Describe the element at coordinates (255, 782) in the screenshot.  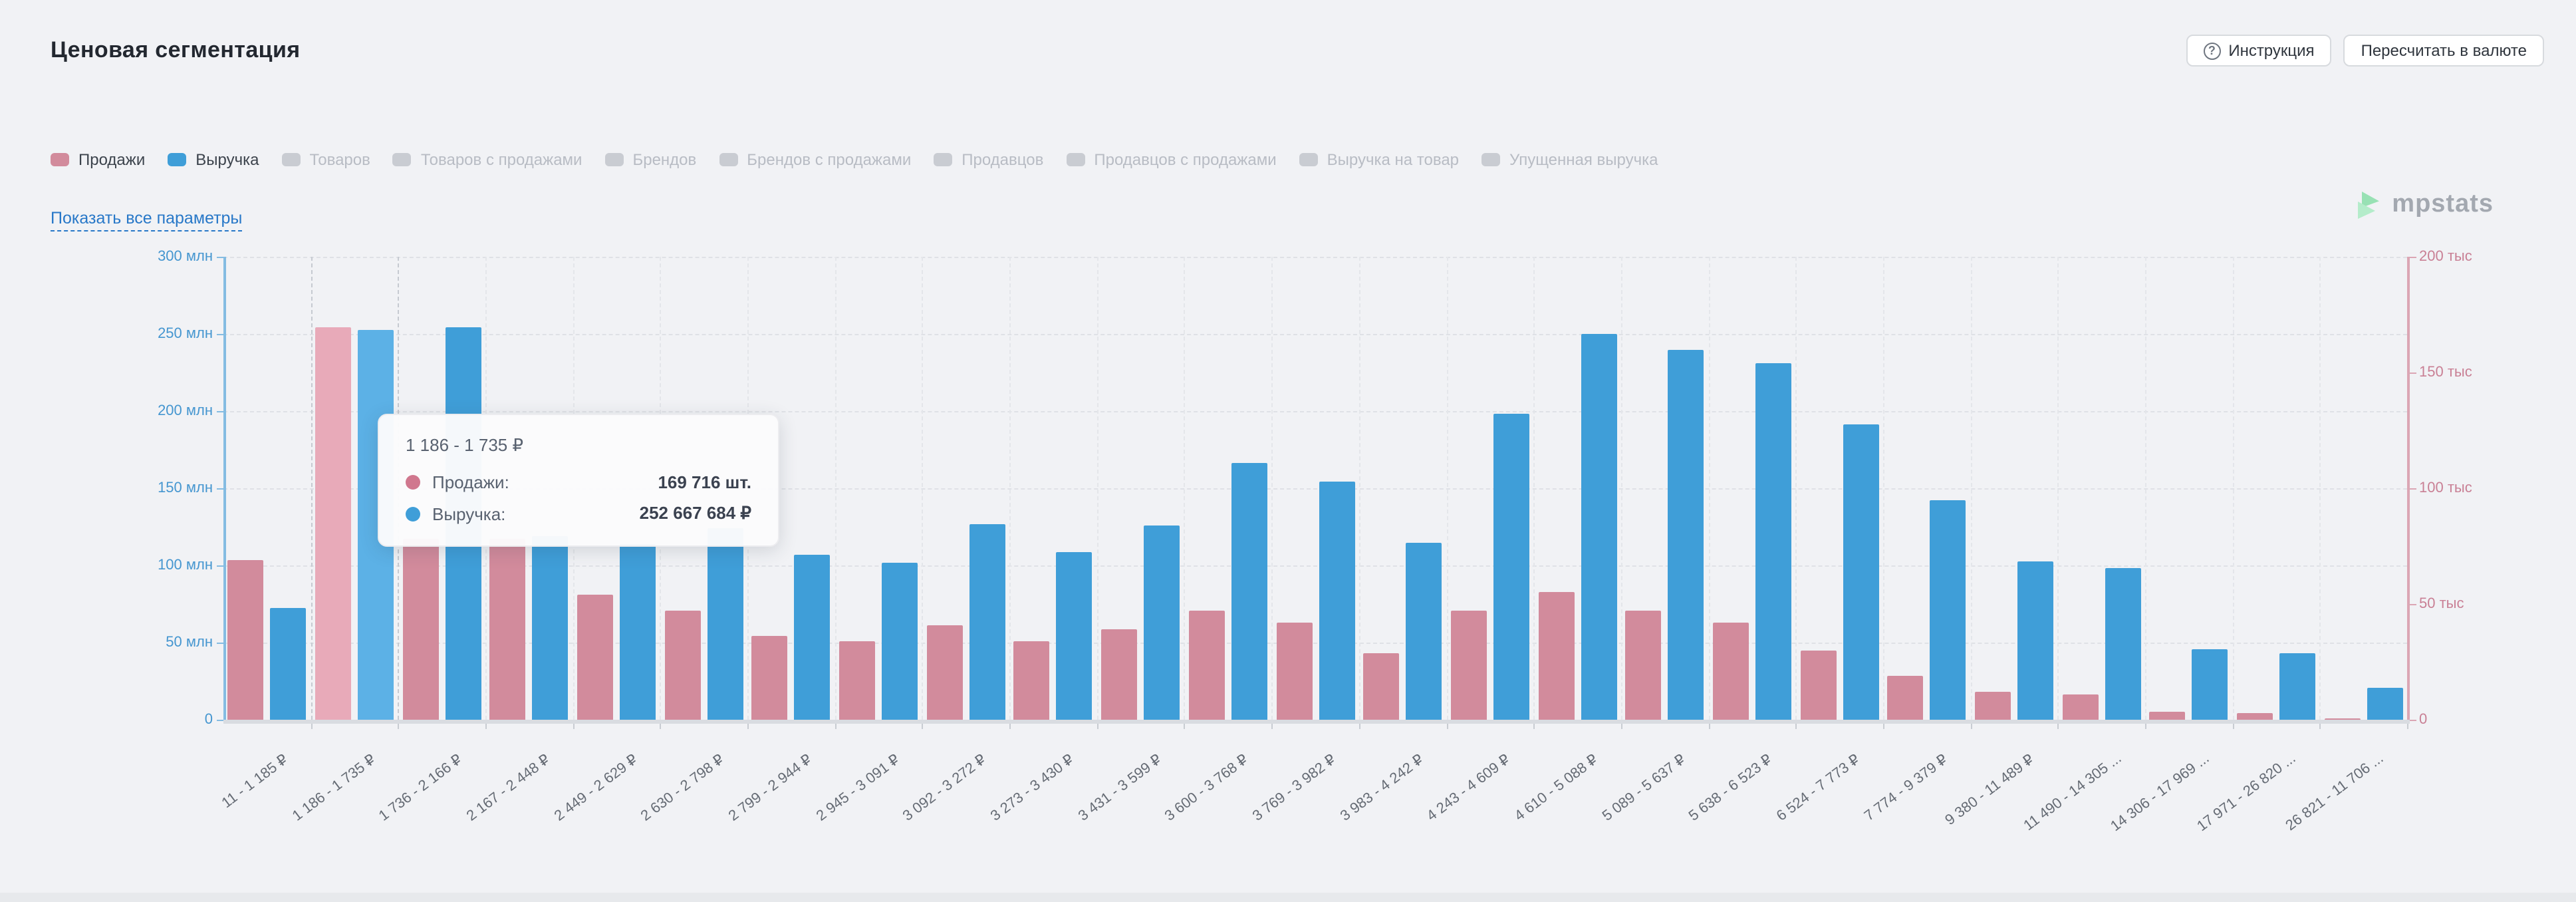
I see `x-tick-label: 11 - 1 185 ₽` at that location.